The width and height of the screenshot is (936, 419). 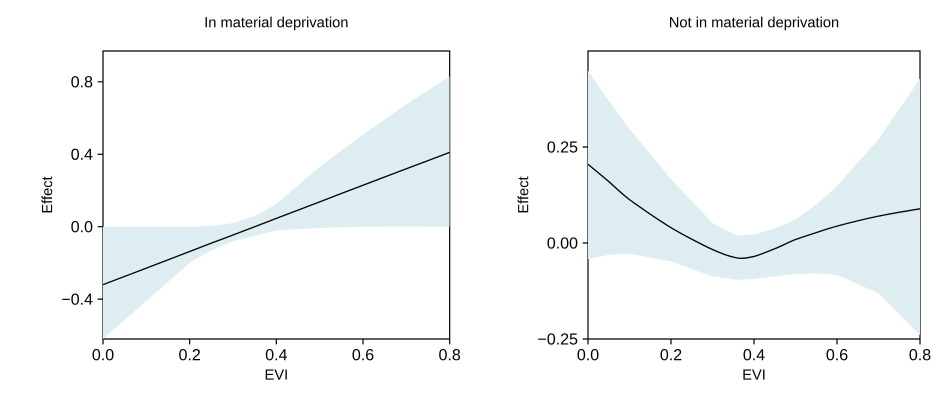 What do you see at coordinates (81, 226) in the screenshot?
I see `y-tick-label: 0.0` at bounding box center [81, 226].